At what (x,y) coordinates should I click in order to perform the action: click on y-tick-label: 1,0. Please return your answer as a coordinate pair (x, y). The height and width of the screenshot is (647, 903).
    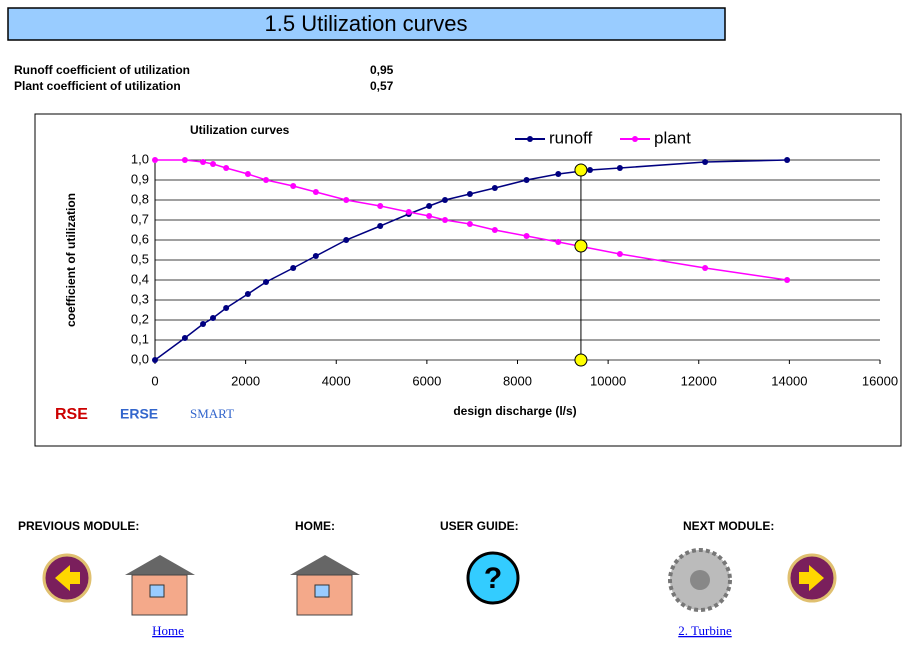
    Looking at the image, I should click on (140, 158).